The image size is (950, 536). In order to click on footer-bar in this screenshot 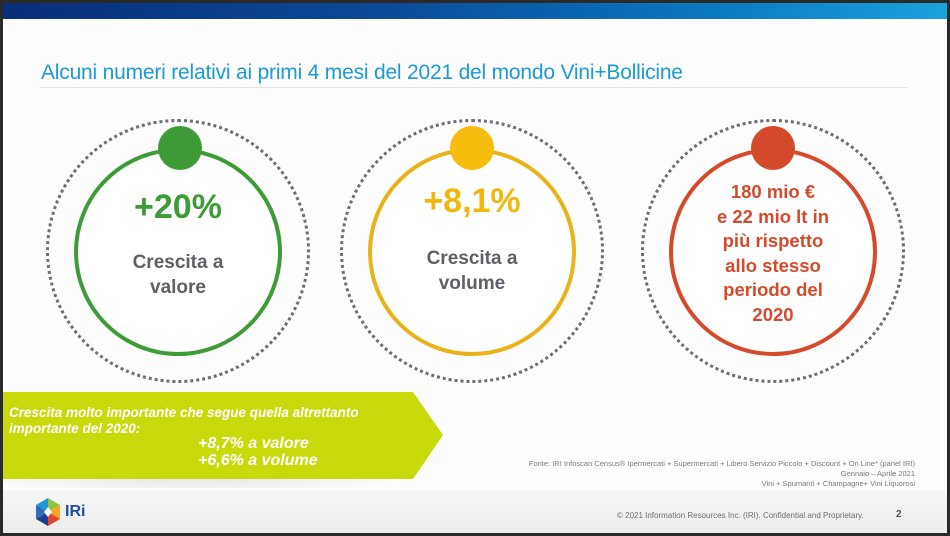, I will do `click(475, 511)`.